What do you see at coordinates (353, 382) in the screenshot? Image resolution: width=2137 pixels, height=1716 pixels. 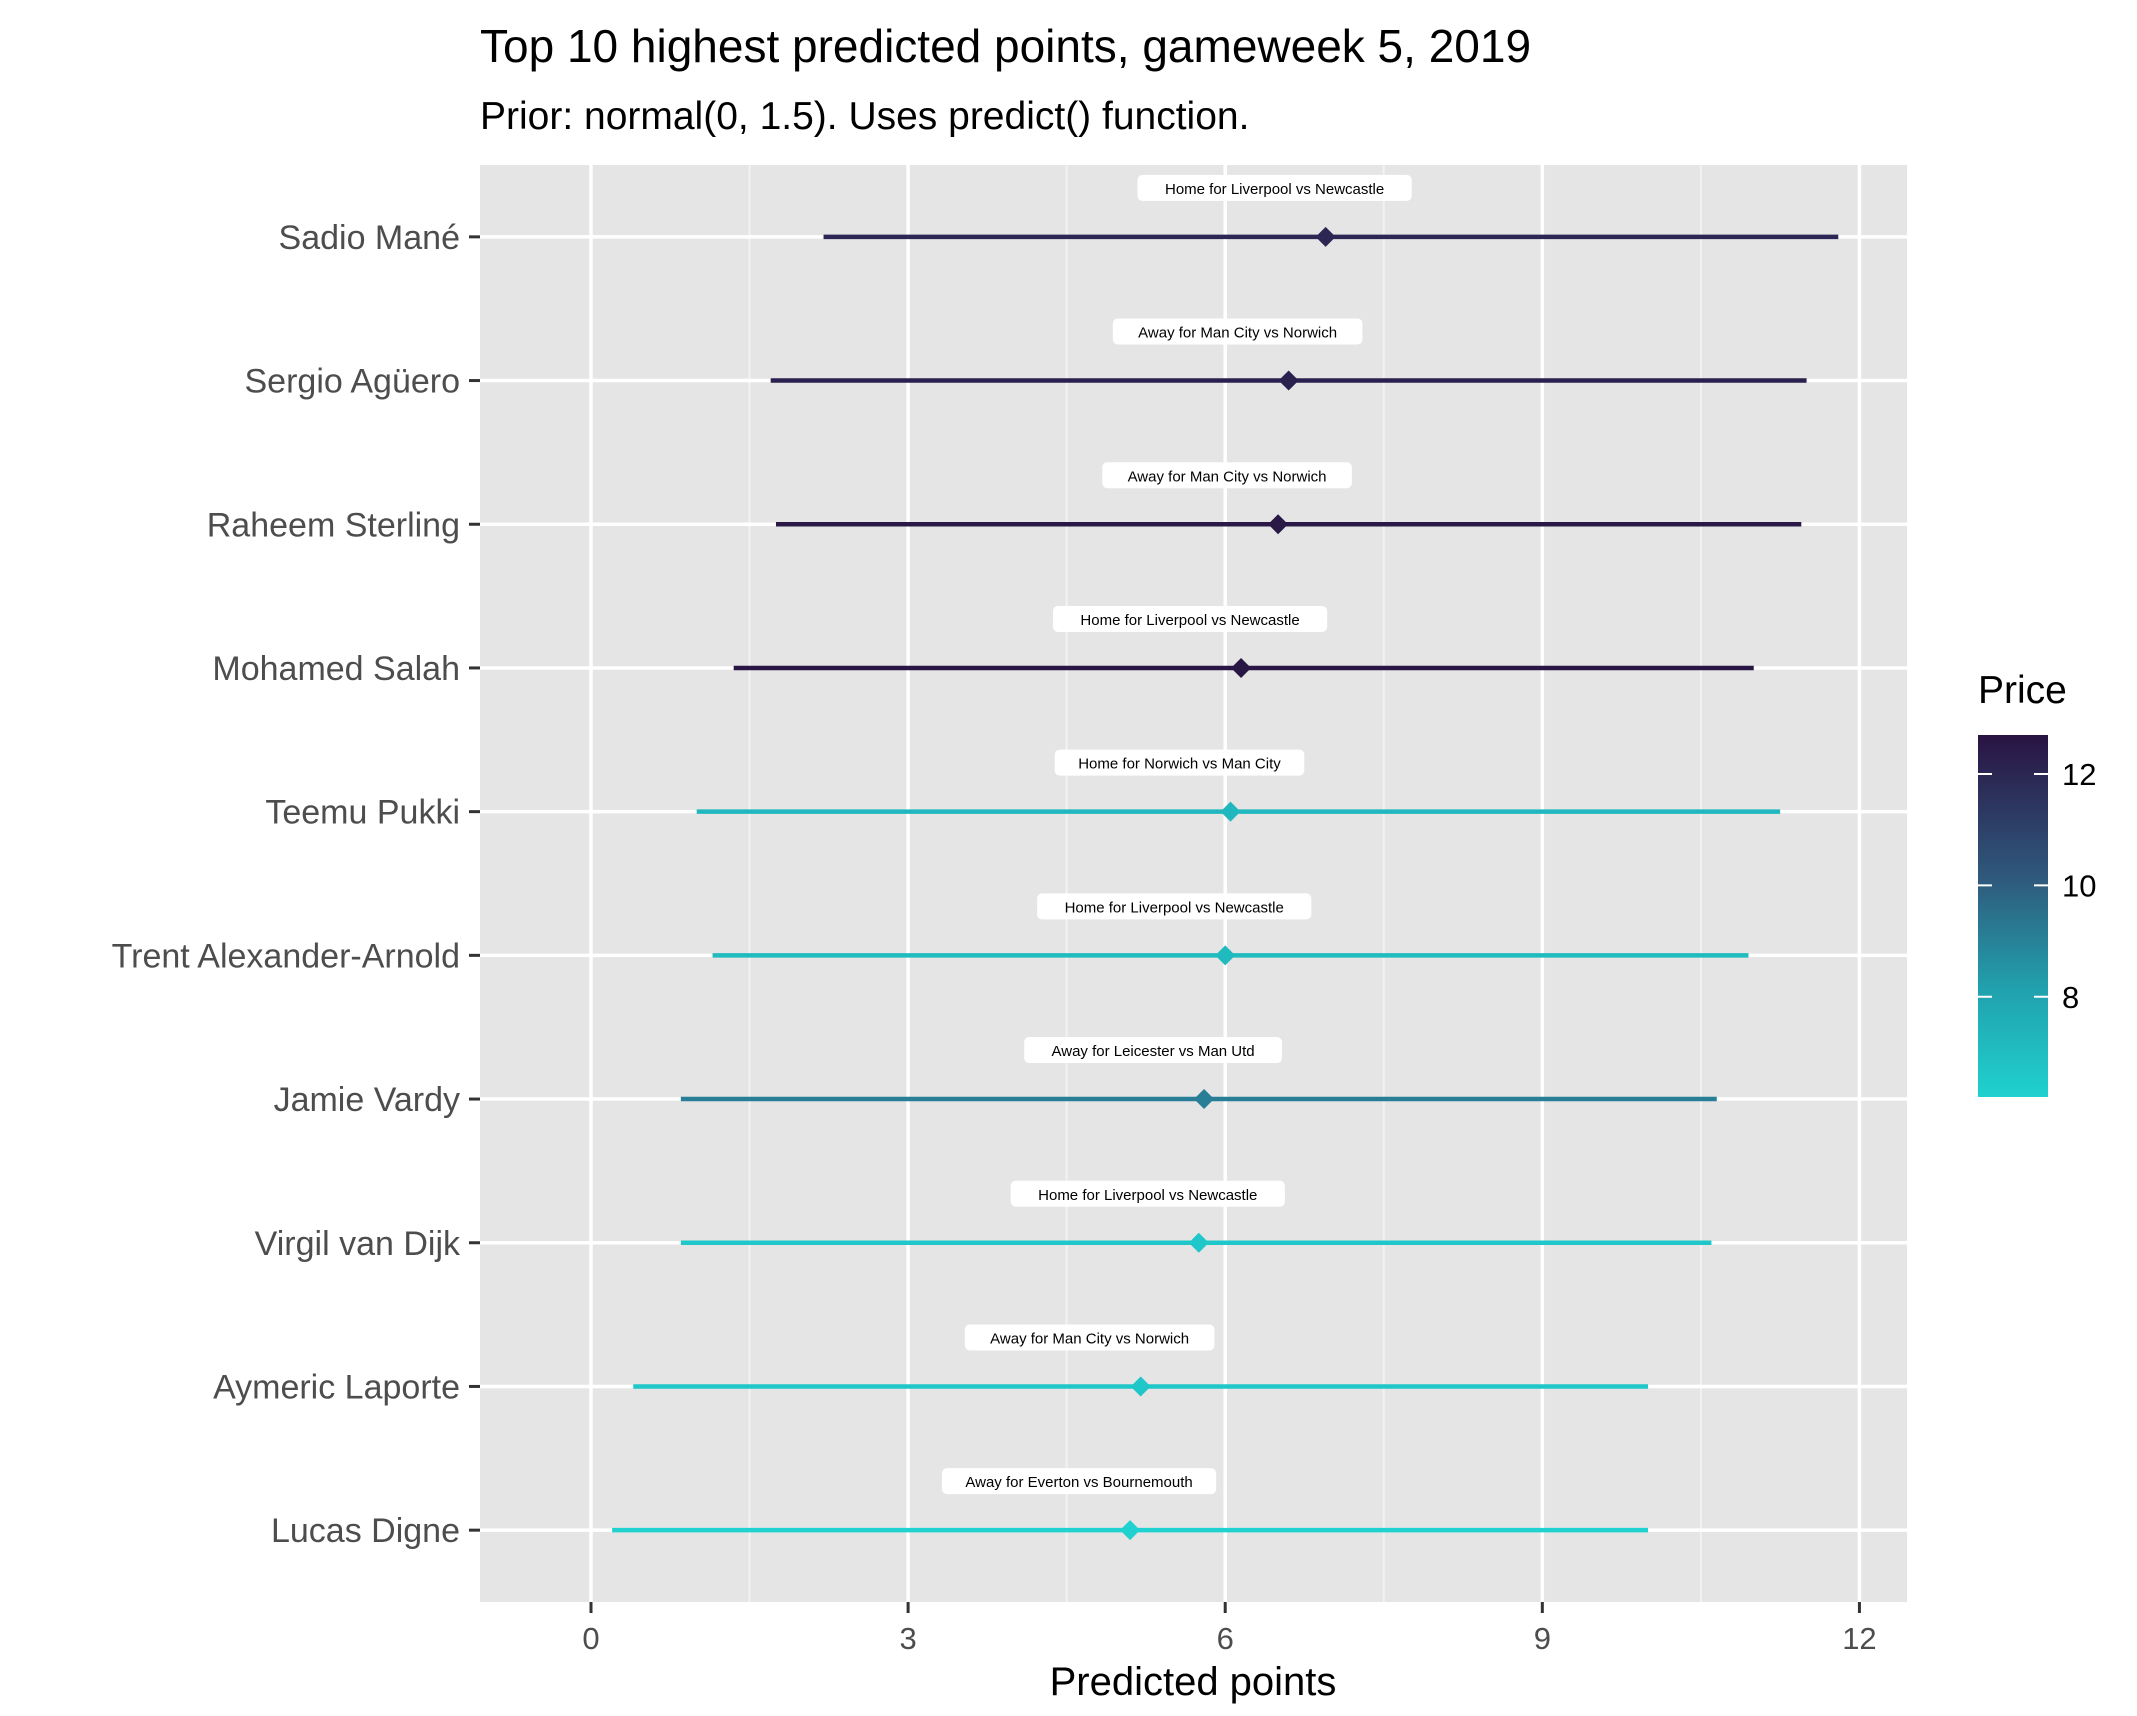 I see `y-tick-label: Sergio Agüero` at bounding box center [353, 382].